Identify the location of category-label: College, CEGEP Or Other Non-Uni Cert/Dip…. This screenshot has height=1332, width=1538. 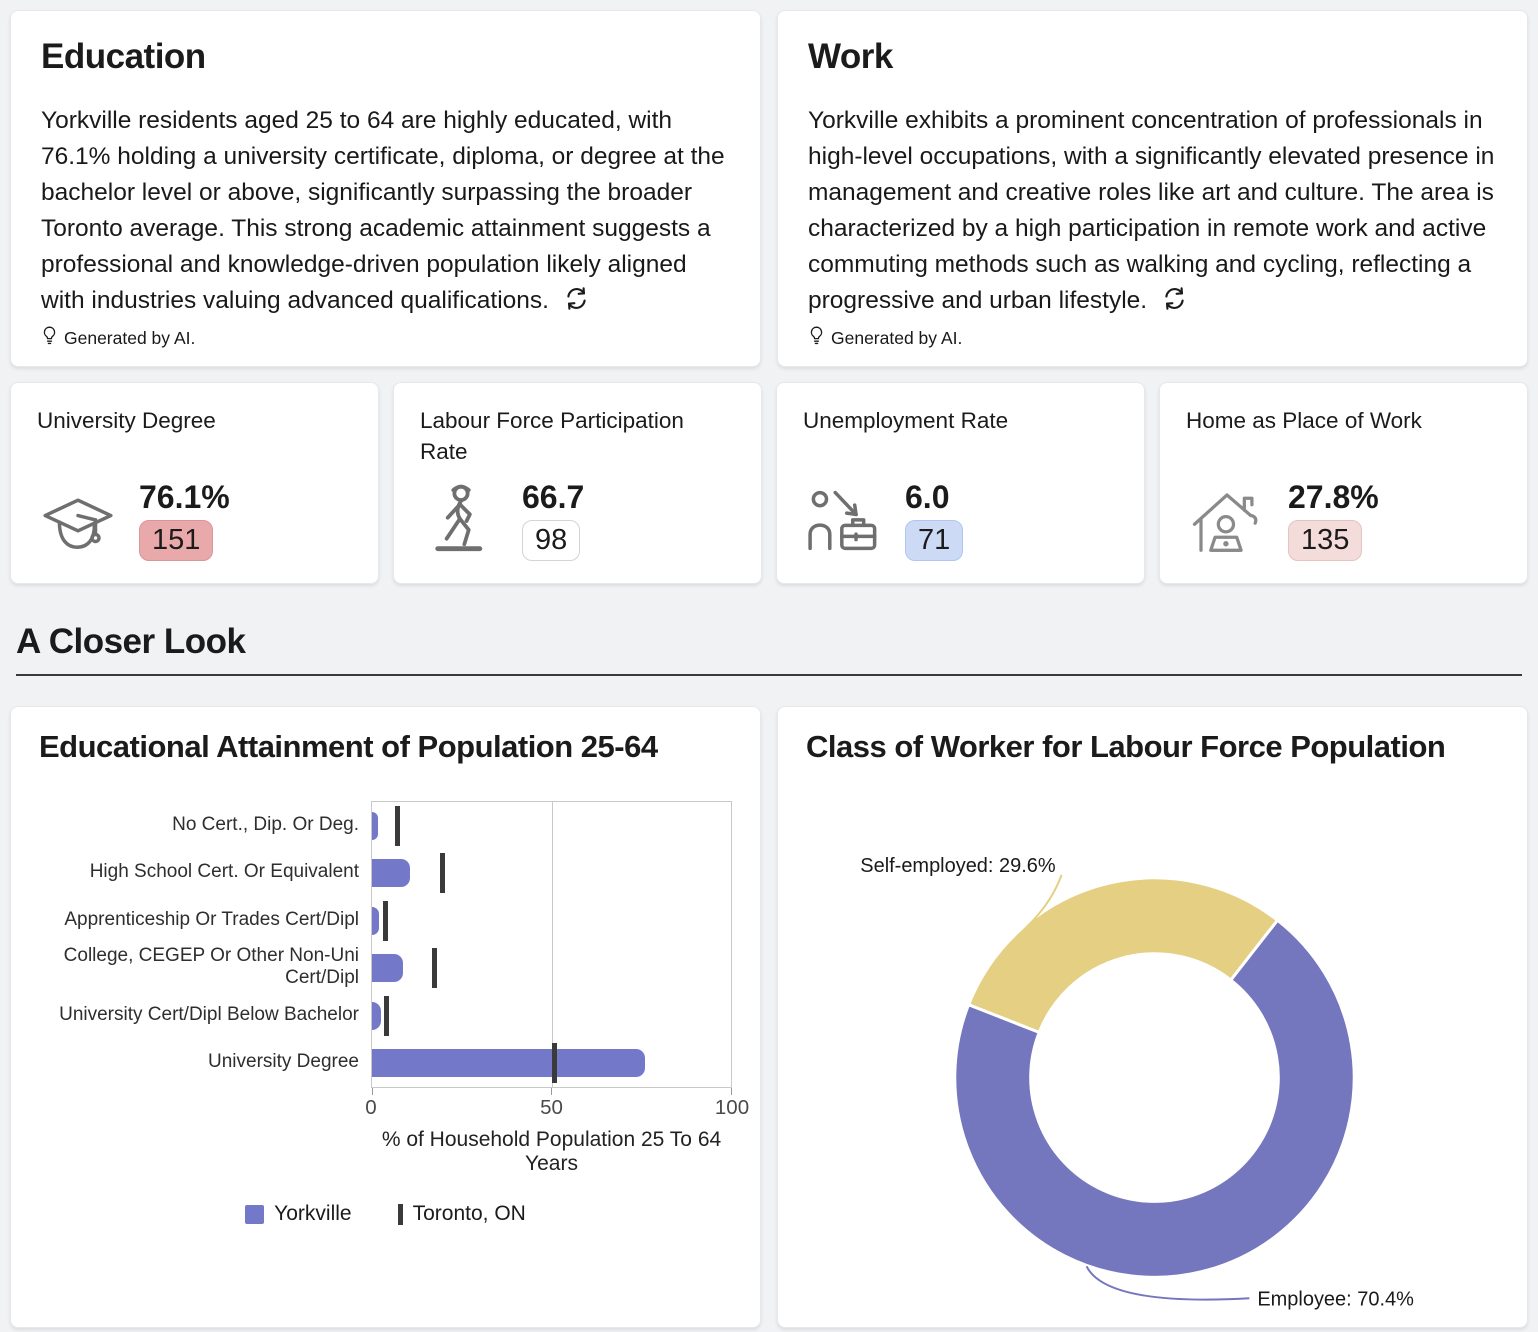
(211, 967).